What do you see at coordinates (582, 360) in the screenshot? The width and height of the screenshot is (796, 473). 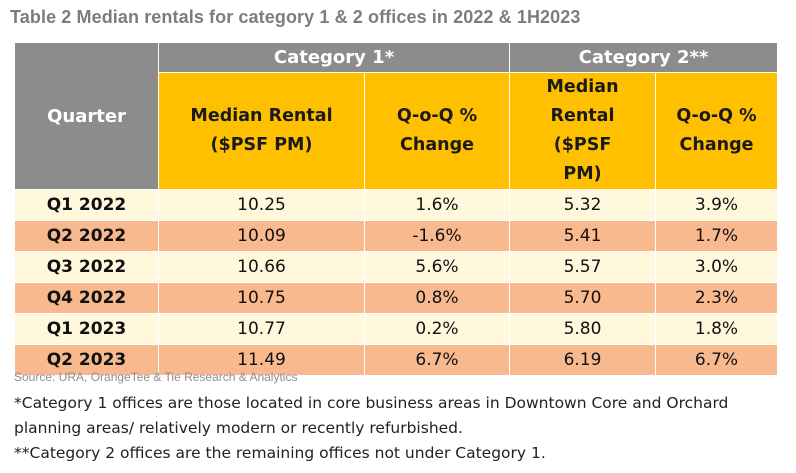 I see `cat2-rental-cell: 6.19` at bounding box center [582, 360].